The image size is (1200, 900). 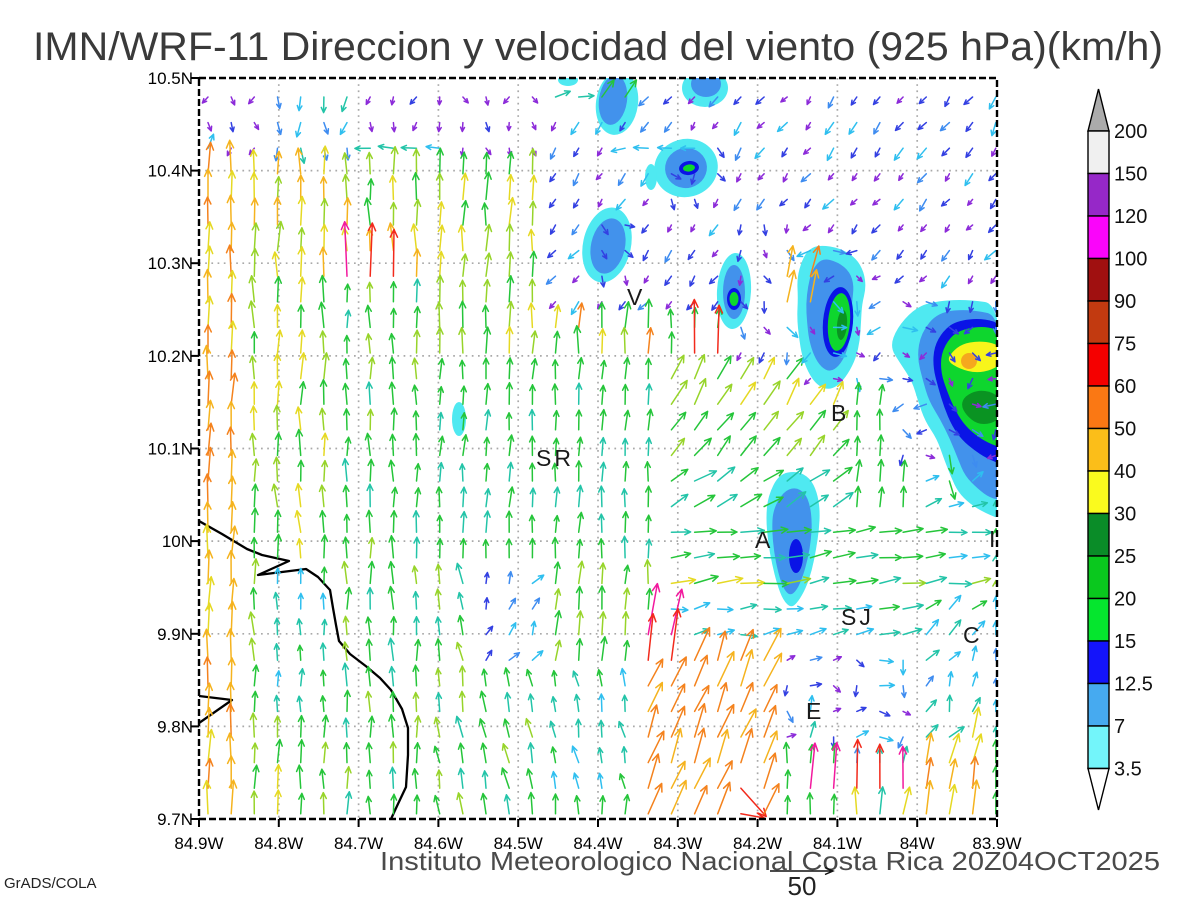 What do you see at coordinates (677, 843) in the screenshot?
I see `svg-text: 84.3W` at bounding box center [677, 843].